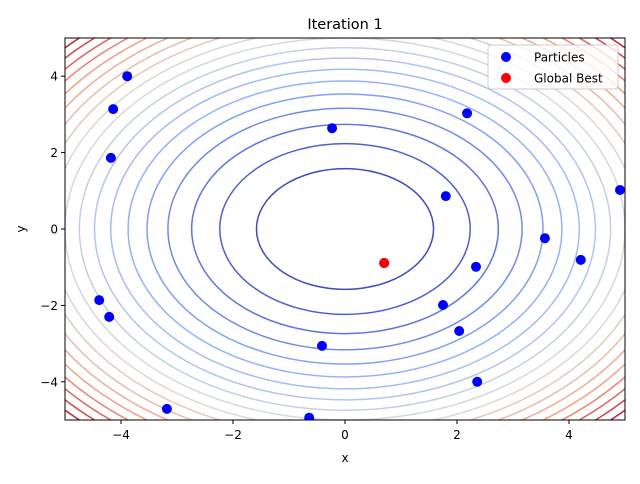 The width and height of the screenshot is (640, 484). I want to click on x-tick-label: −4, so click(121, 435).